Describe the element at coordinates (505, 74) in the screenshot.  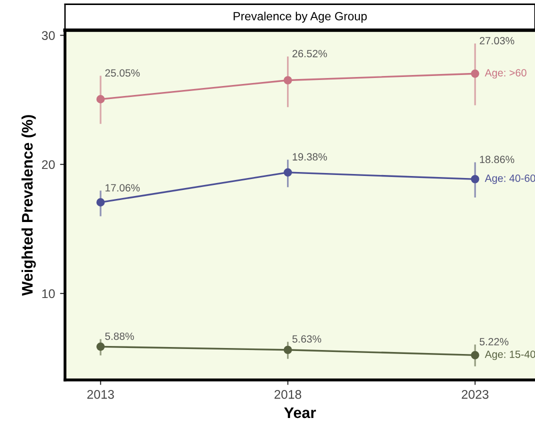
I see `series-label: Age: >60` at that location.